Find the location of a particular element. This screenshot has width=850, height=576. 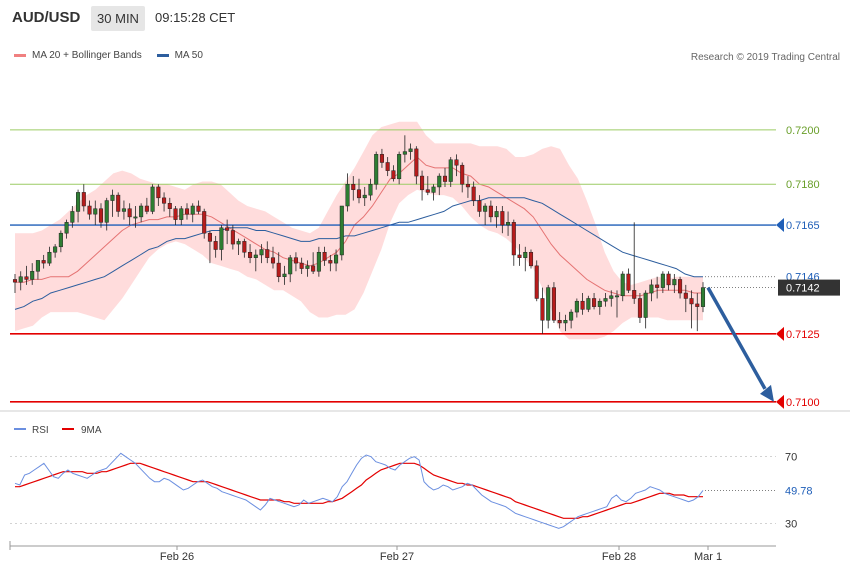

x-tick-label: Feb 27 is located at coordinates (397, 557).